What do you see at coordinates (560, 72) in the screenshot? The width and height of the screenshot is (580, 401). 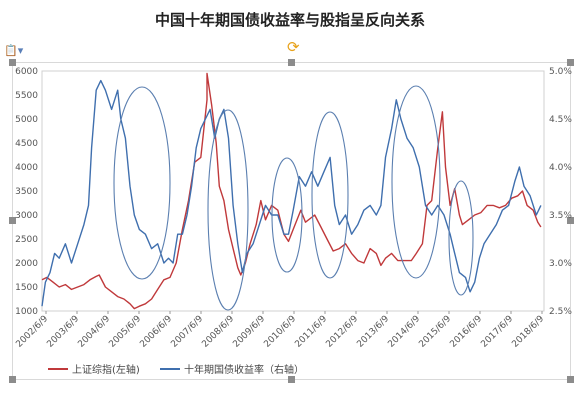 I see `y-right-tick-label: 5.0%` at bounding box center [560, 72].